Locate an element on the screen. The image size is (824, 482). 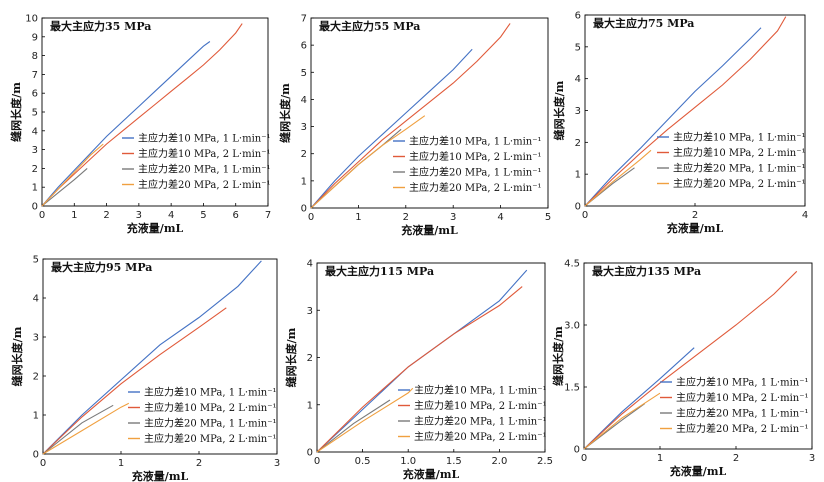
y-tick-label: 10 is located at coordinates (31, 19).